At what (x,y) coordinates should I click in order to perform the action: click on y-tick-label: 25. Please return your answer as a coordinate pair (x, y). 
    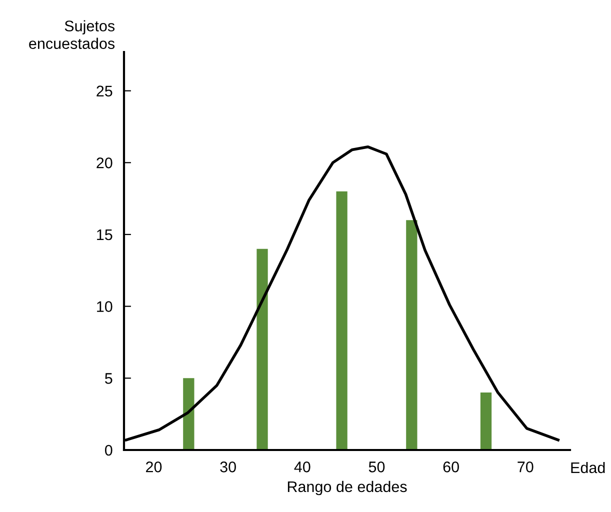
    Looking at the image, I should click on (104, 91).